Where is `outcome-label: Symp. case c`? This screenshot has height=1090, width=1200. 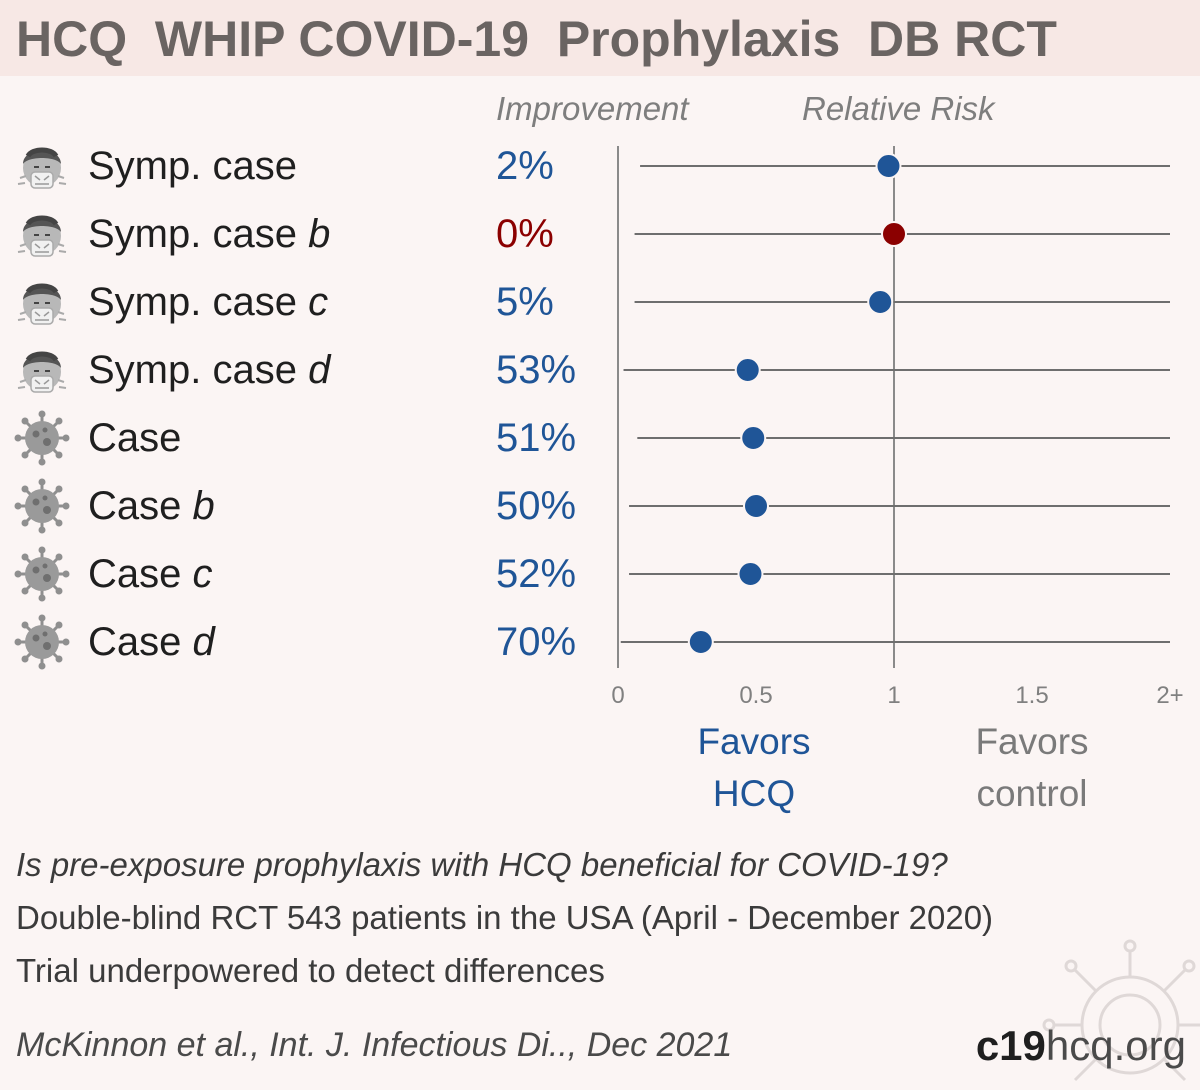 outcome-label: Symp. case c is located at coordinates (208, 302).